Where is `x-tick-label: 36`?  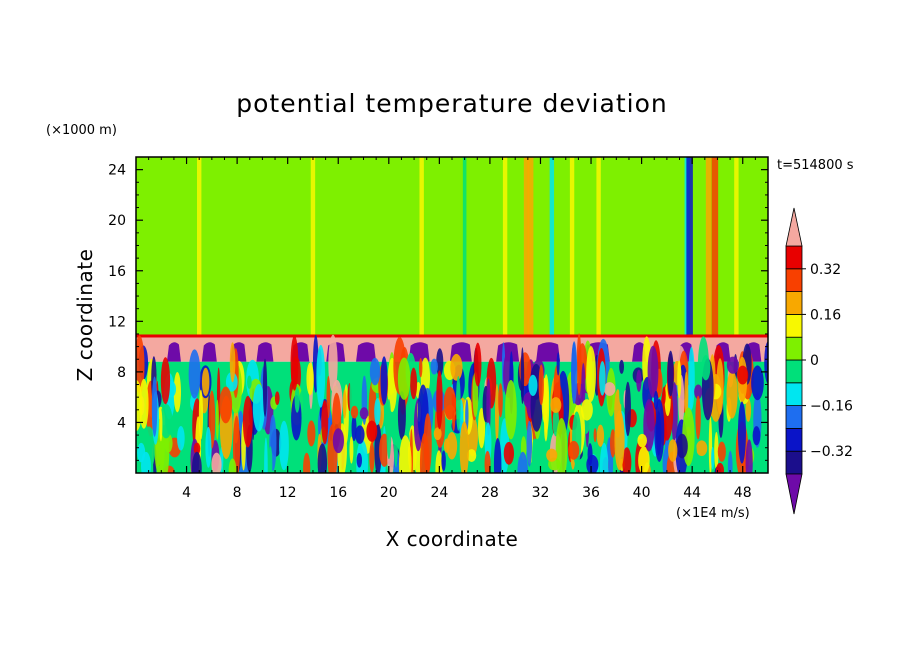 x-tick-label: 36 is located at coordinates (591, 493).